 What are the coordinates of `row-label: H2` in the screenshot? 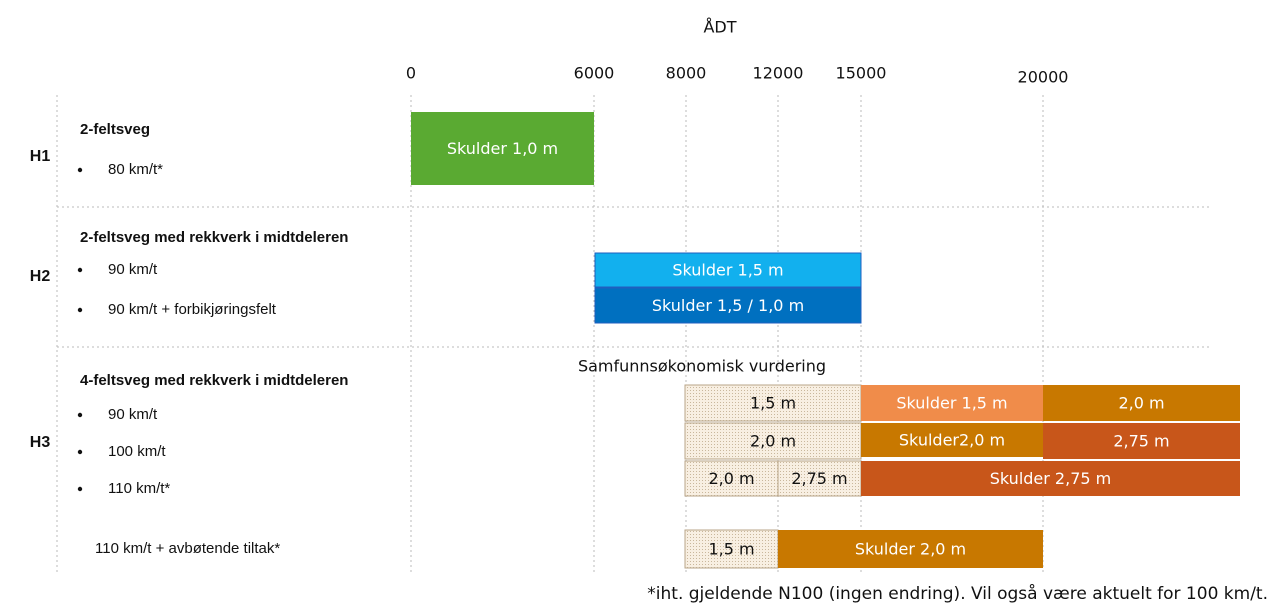 It's located at (40, 276).